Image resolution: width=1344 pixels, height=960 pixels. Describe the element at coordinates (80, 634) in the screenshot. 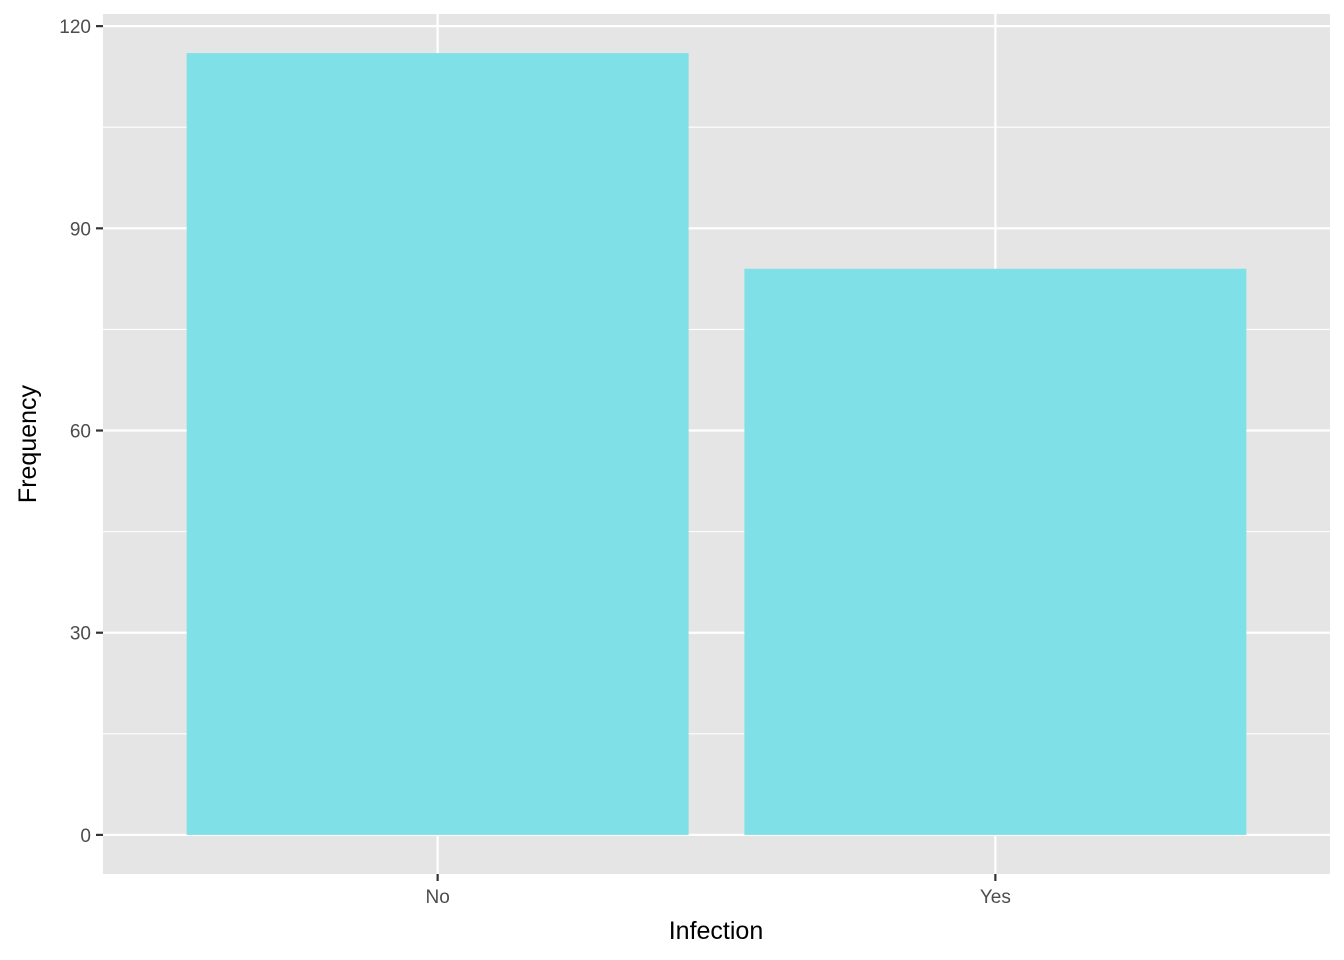

I see `y-tick-label: 30` at that location.